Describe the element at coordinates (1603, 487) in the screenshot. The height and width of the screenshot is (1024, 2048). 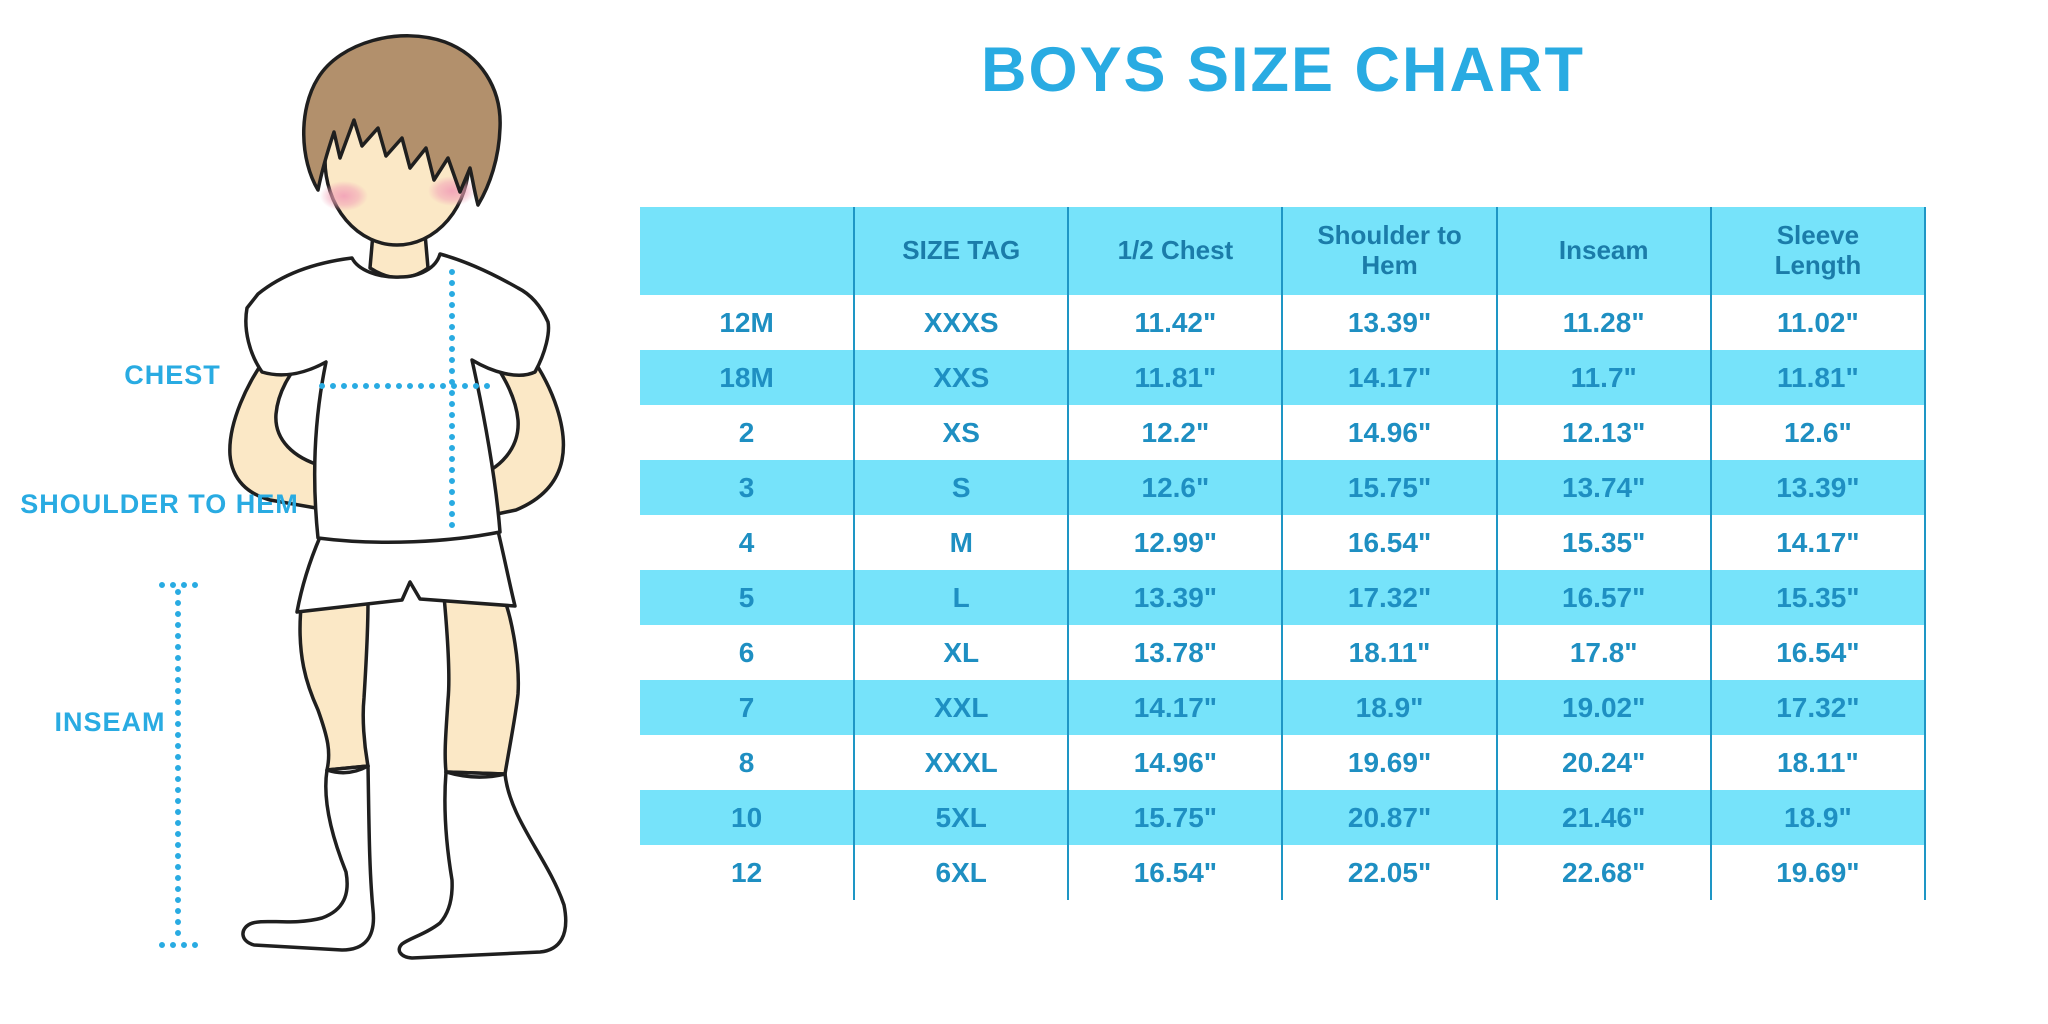
I see `table-cell: 13.74"` at that location.